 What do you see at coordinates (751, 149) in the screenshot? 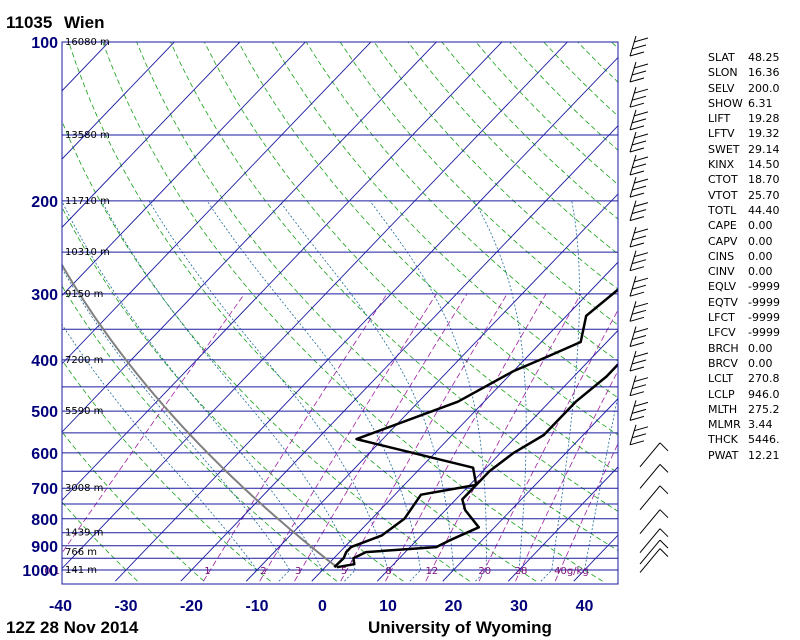
I see `index-row: SWET 29.14` at bounding box center [751, 149].